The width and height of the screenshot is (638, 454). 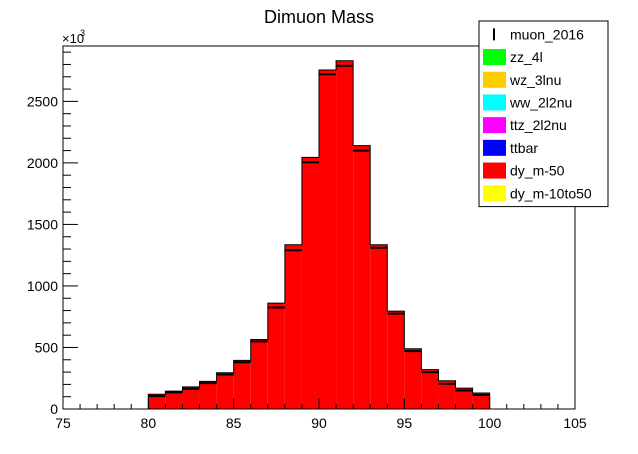 I want to click on x-tick-label: 100, so click(x=490, y=423).